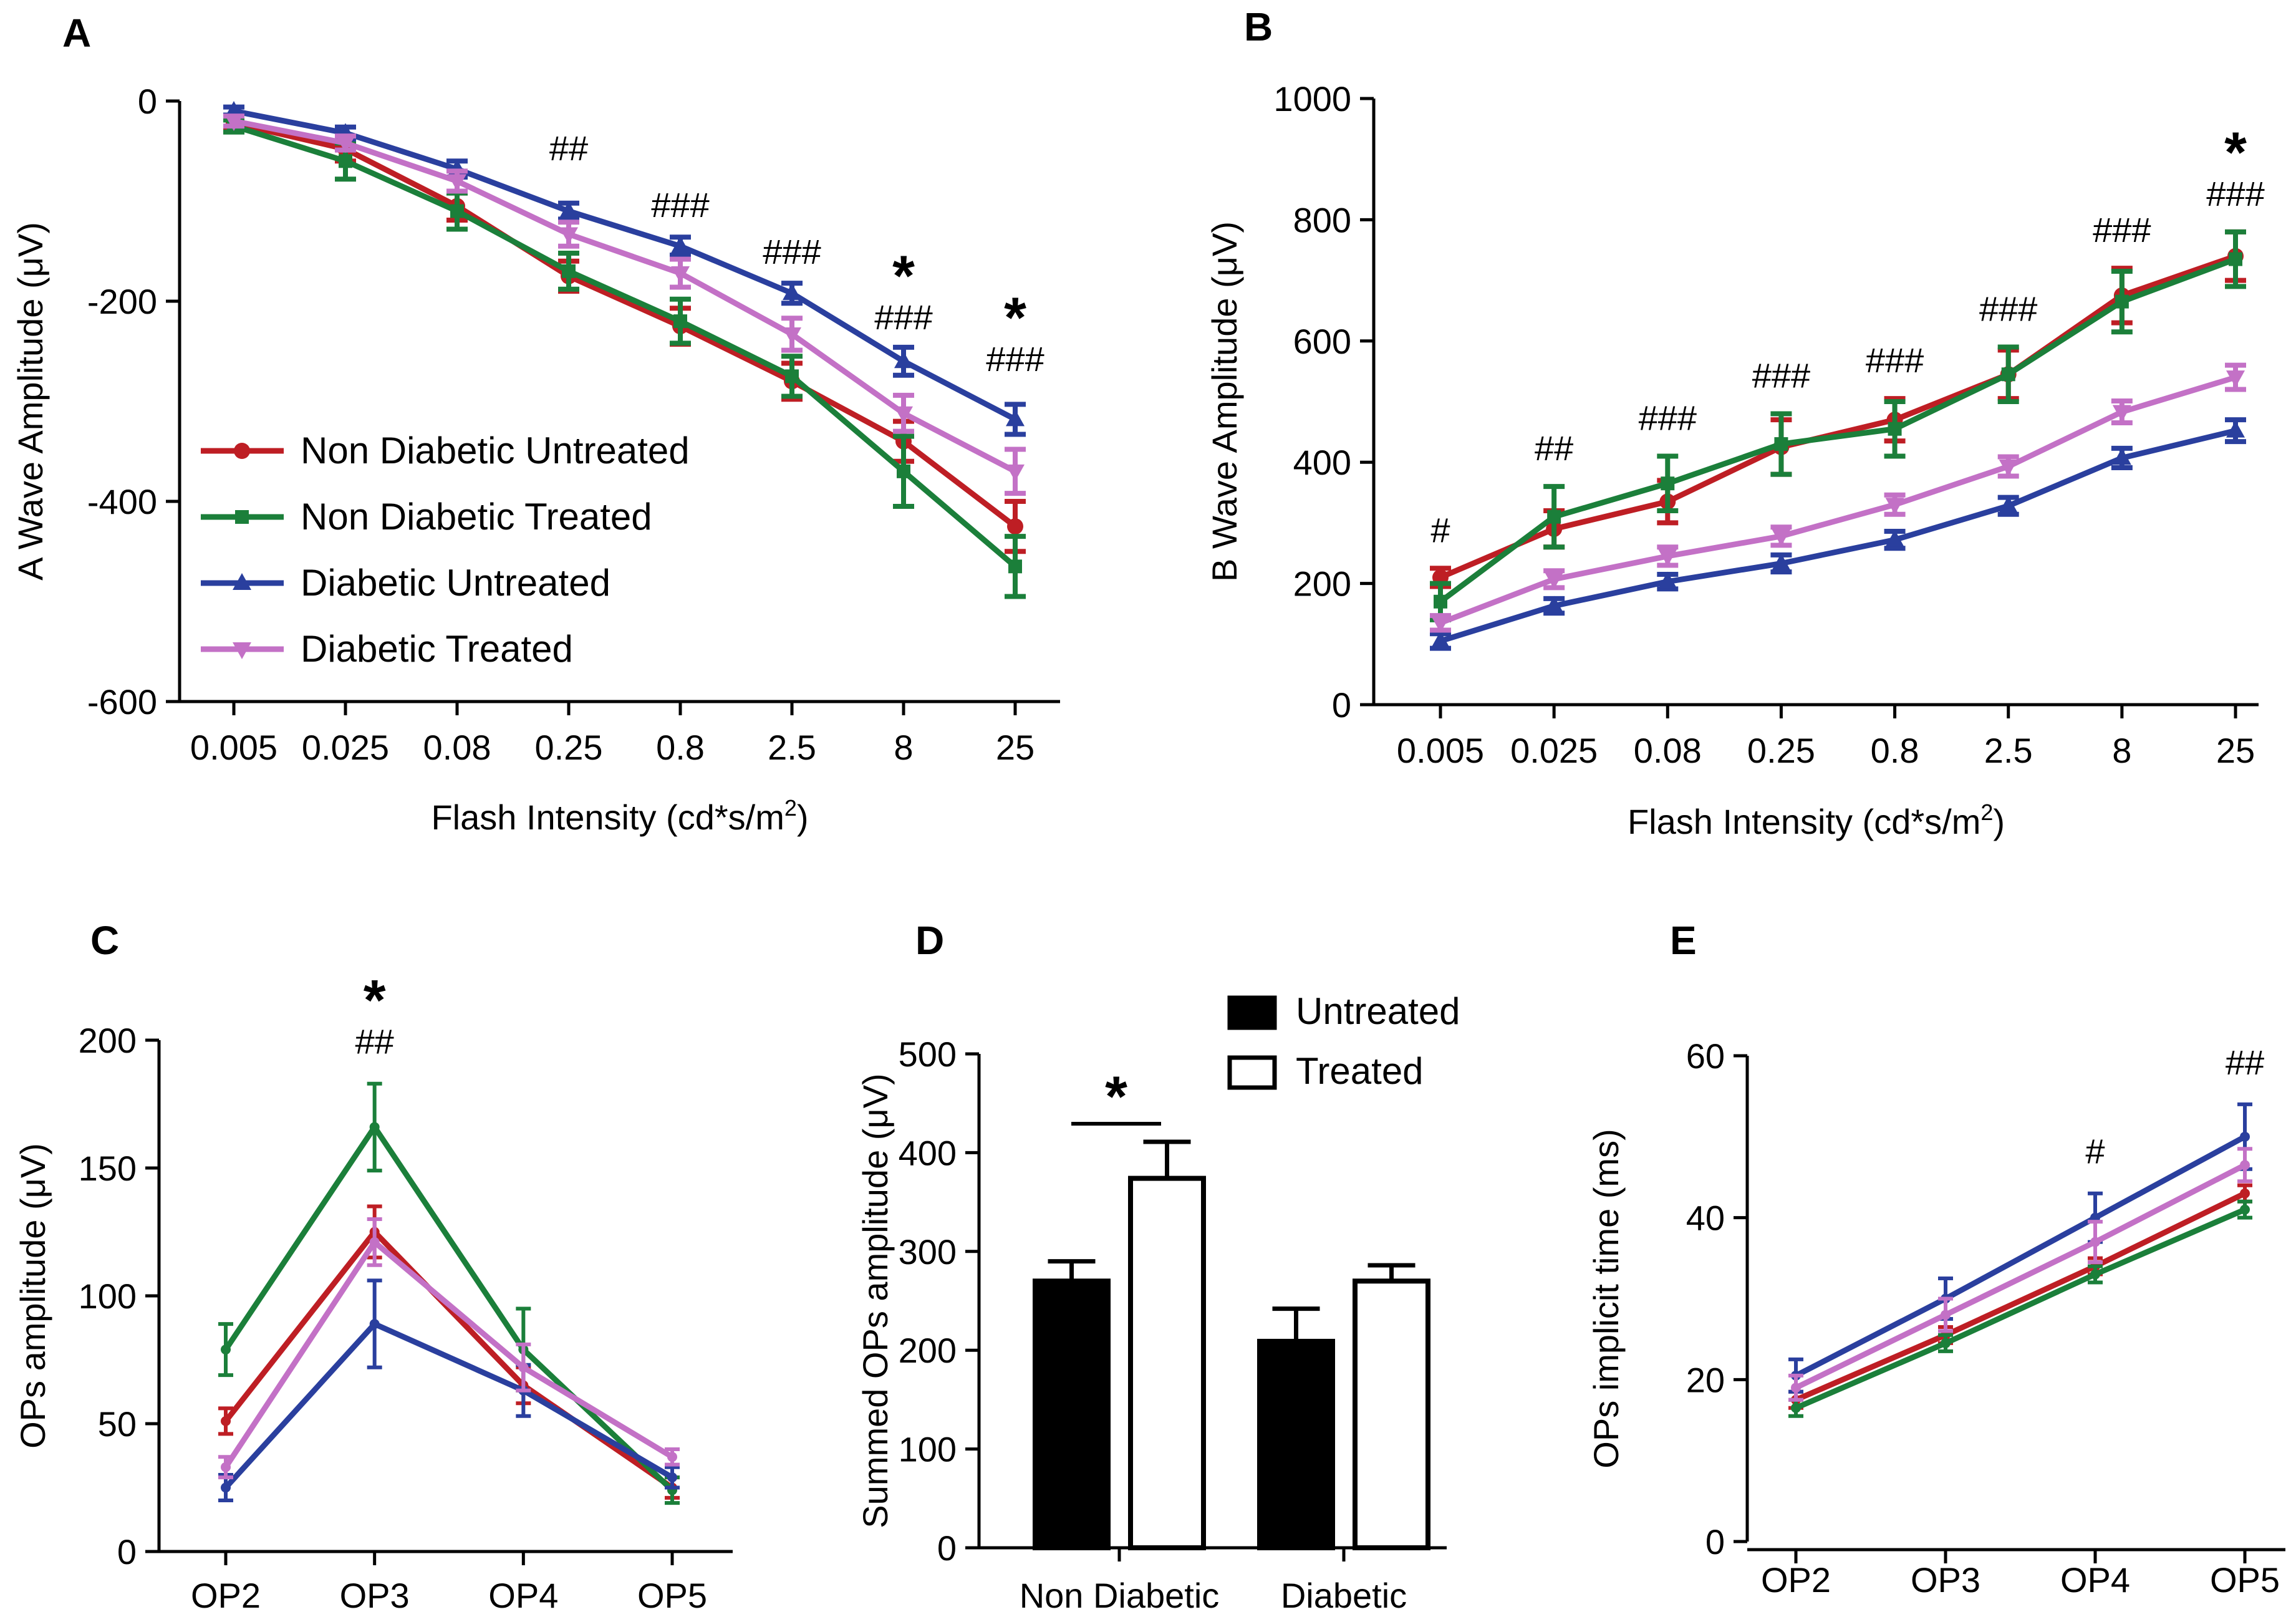 The image size is (2296, 1617). Describe the element at coordinates (495, 451) in the screenshot. I see `legend-label: Non Diabetic Untreated` at that location.